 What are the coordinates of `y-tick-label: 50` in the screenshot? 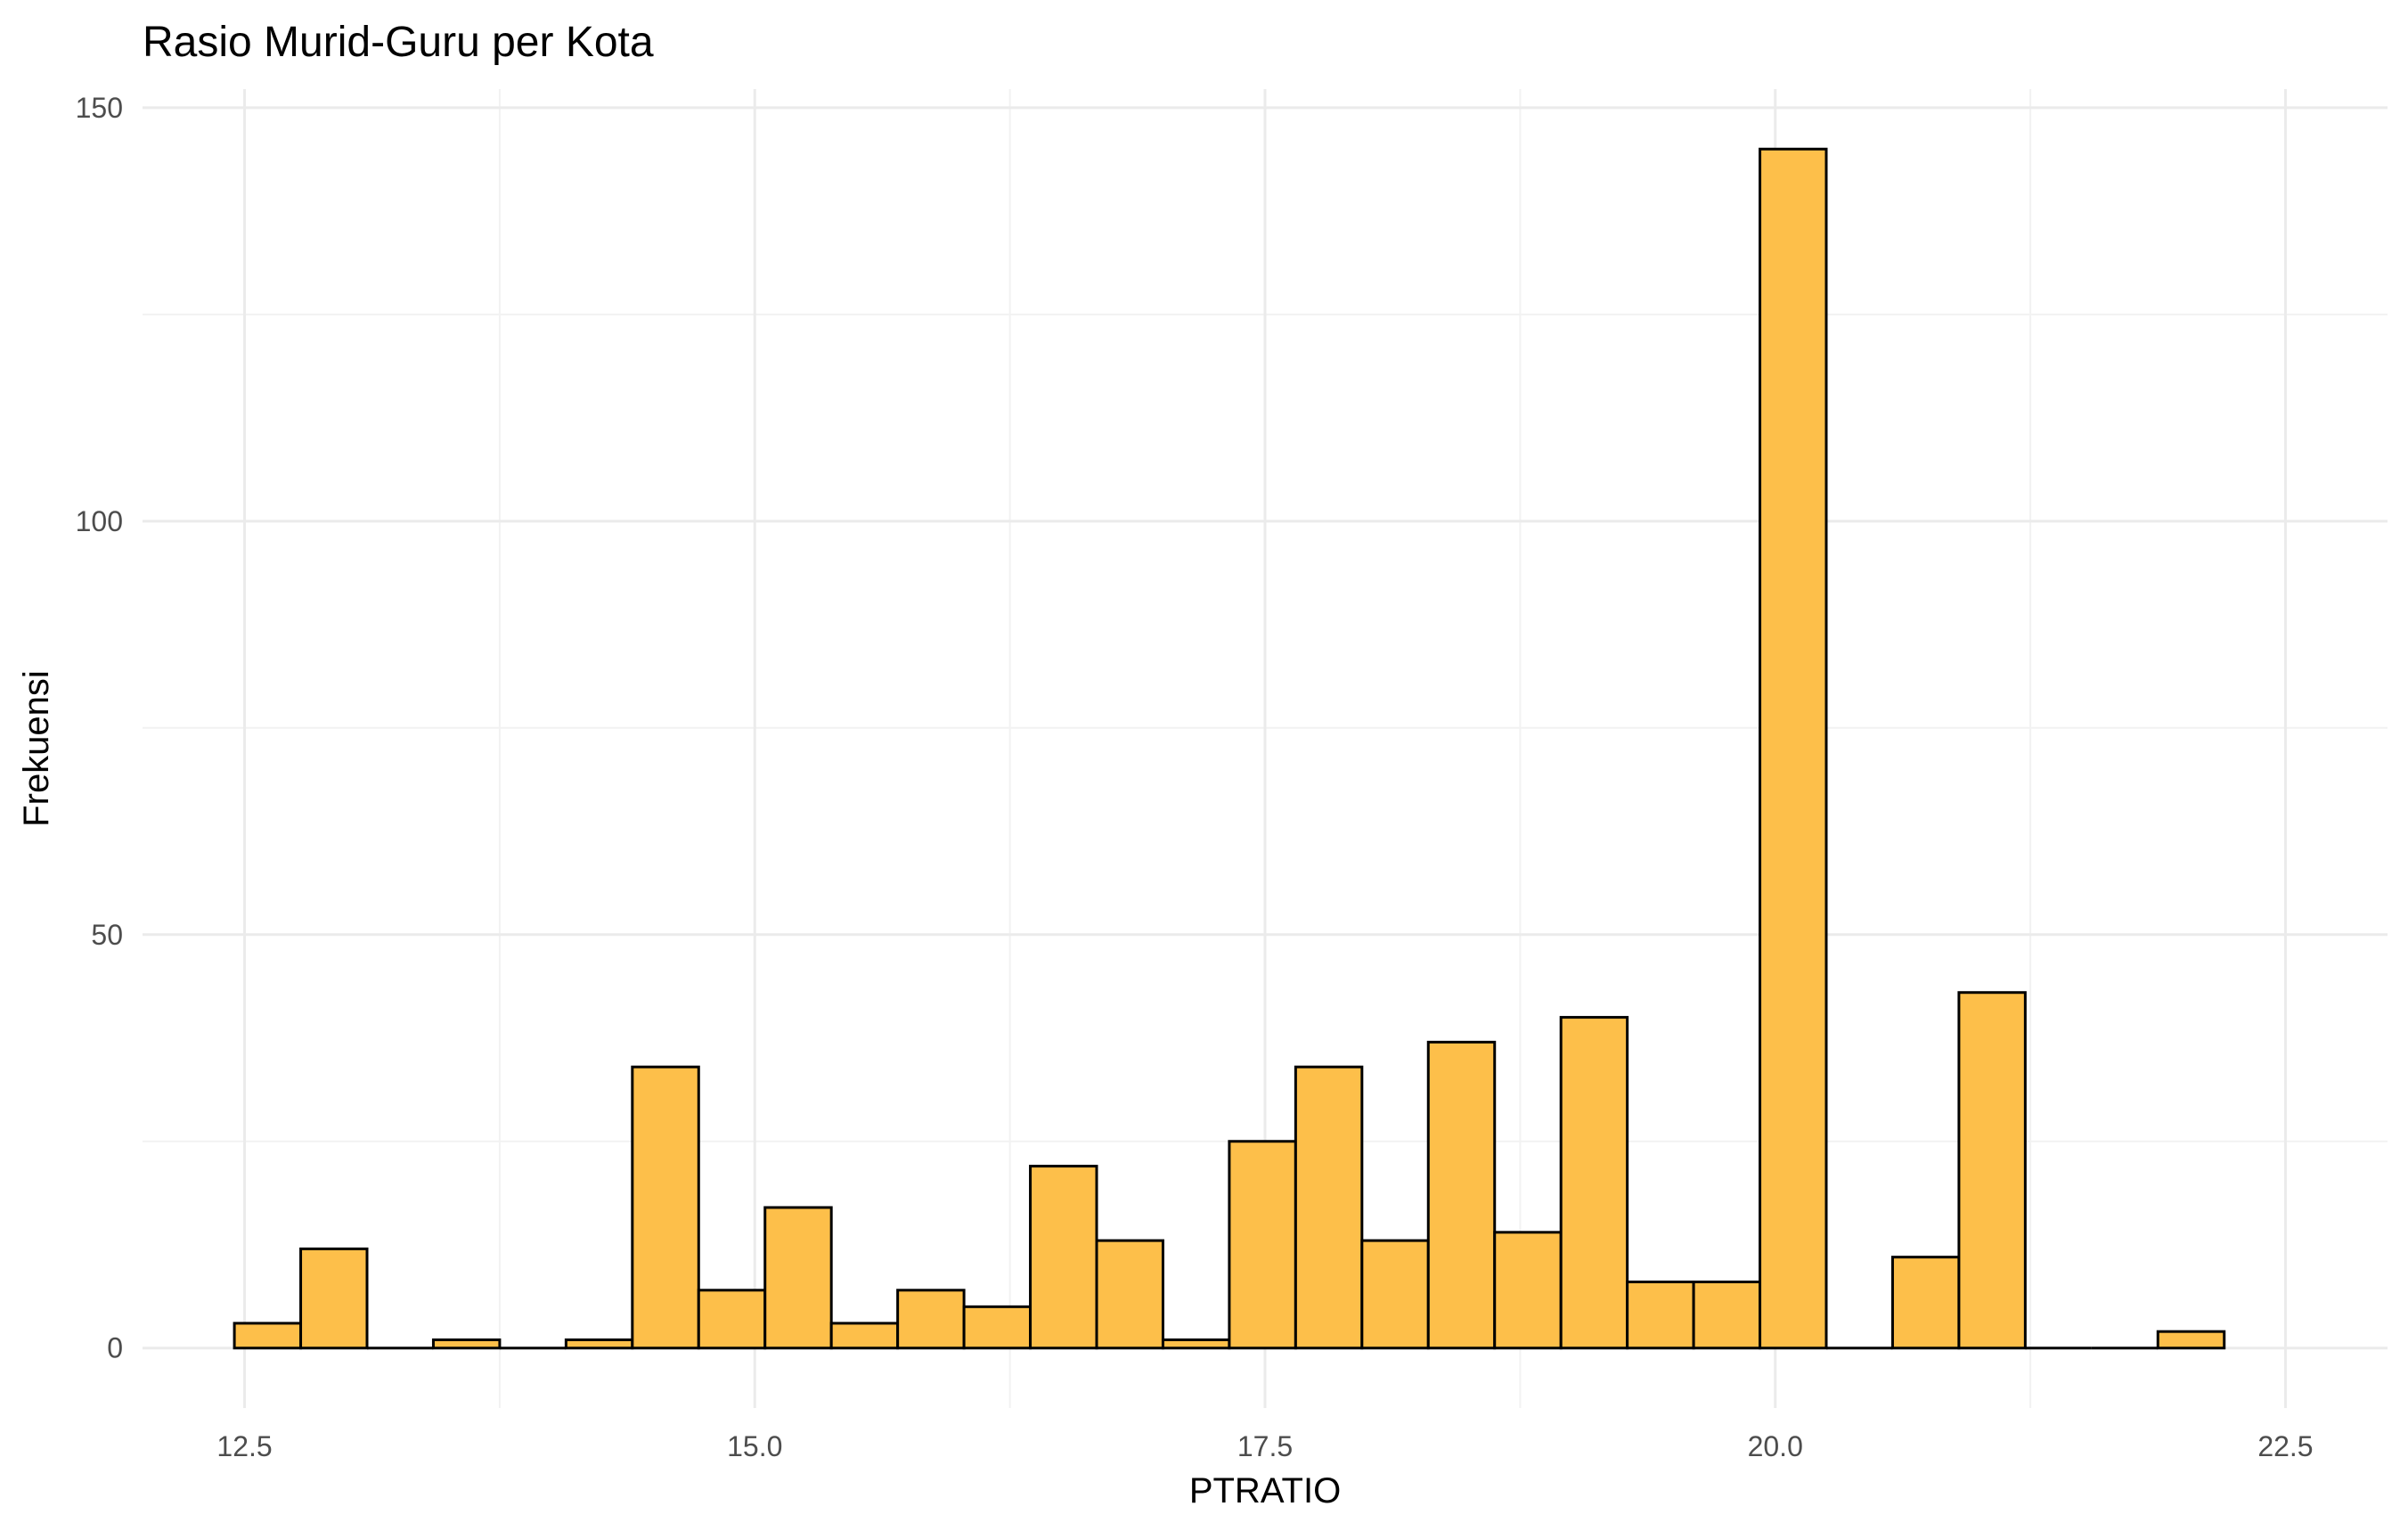 It's located at (107, 935).